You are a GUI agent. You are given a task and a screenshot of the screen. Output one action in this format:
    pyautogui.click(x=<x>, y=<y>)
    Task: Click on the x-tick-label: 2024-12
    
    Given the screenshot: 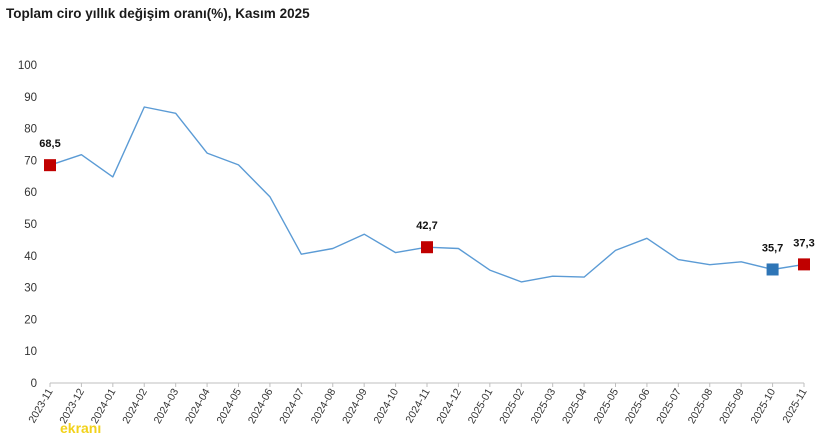 What is the action you would take?
    pyautogui.click(x=449, y=406)
    